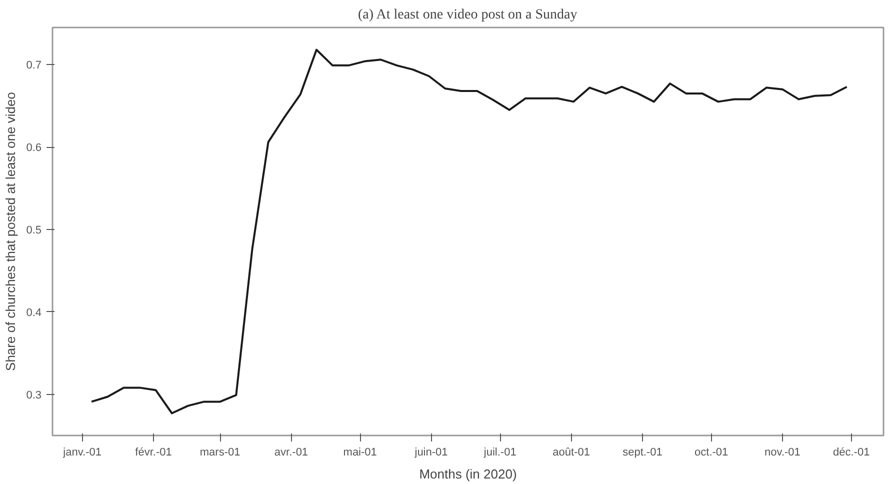 Image resolution: width=893 pixels, height=484 pixels. I want to click on x-tick-label: févr.-01, so click(153, 452).